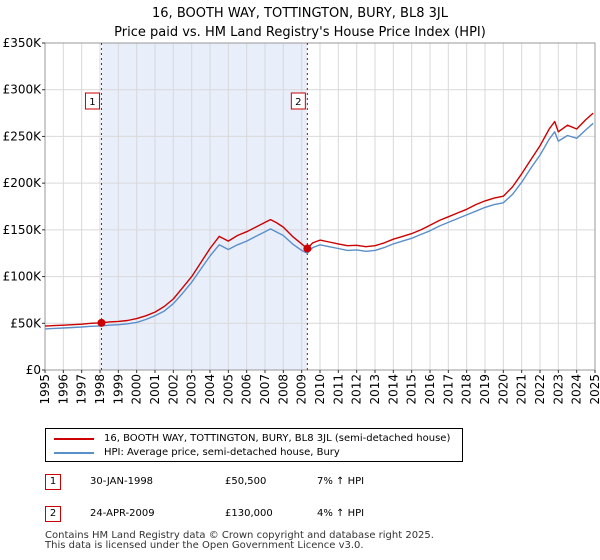 This screenshot has height=560, width=600. What do you see at coordinates (53, 482) in the screenshot?
I see `sale-number-badge: 1` at bounding box center [53, 482].